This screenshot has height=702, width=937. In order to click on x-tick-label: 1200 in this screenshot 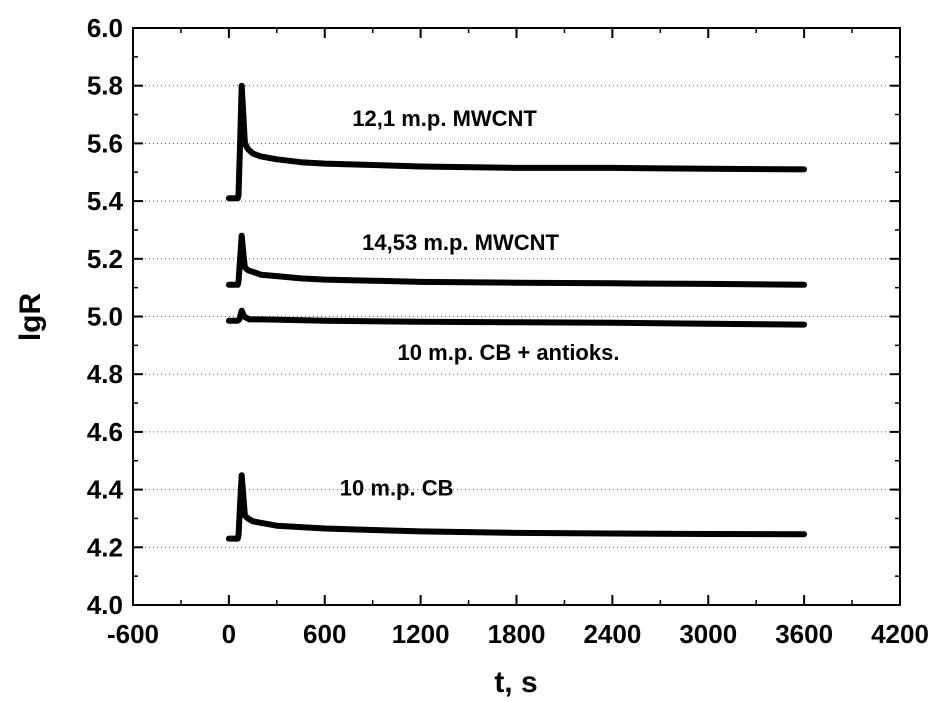, I will do `click(421, 634)`.